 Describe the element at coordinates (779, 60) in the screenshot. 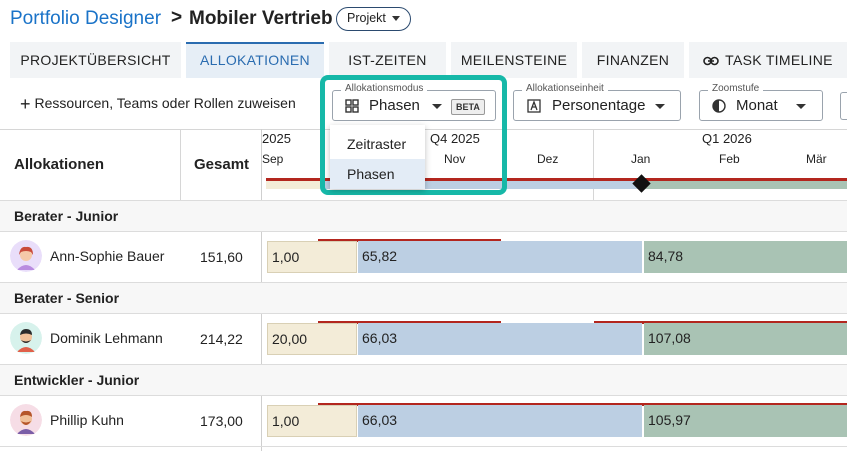

I see `tab-task-timeline-label: TASK TIMELINE` at that location.